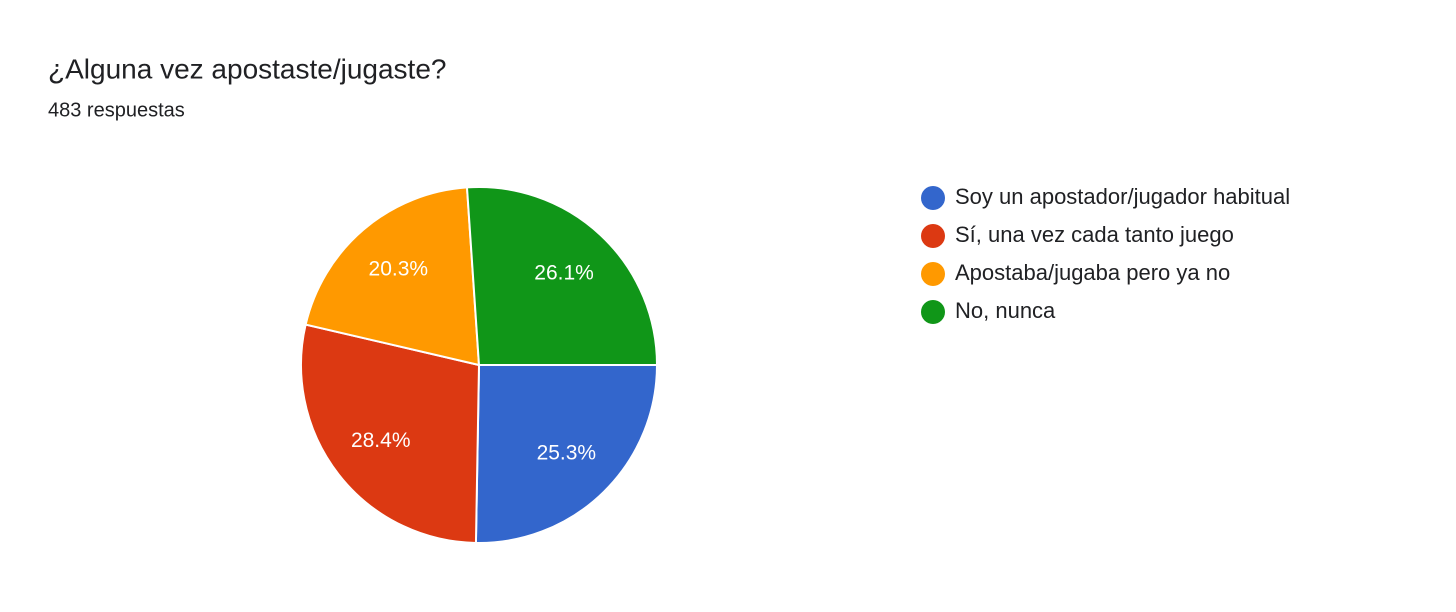 This screenshot has height=612, width=1456. I want to click on chart-title: ¿Alguna vez apostaste/jugaste?, so click(247, 68).